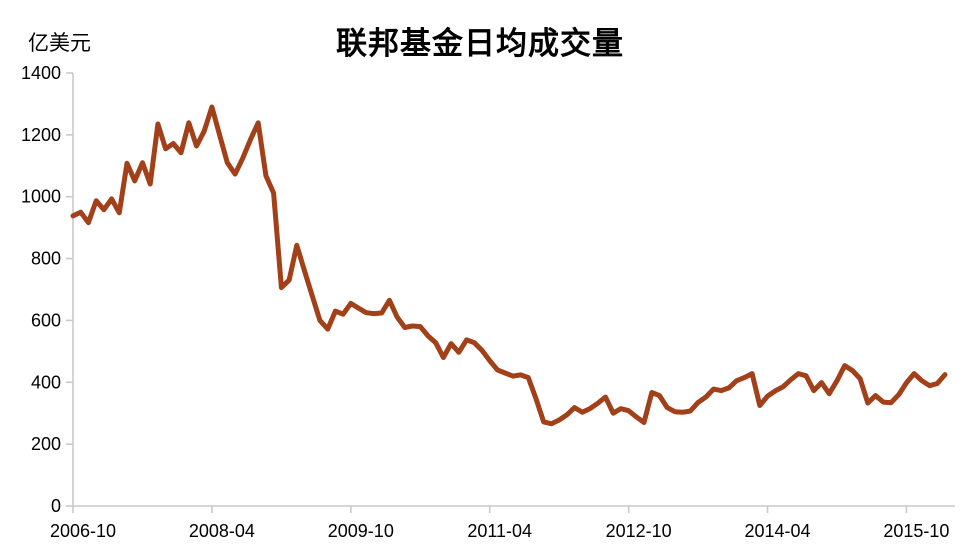 Image resolution: width=960 pixels, height=553 pixels. Describe the element at coordinates (59, 43) in the screenshot. I see `y-axis-unit-label: 亿美元` at that location.